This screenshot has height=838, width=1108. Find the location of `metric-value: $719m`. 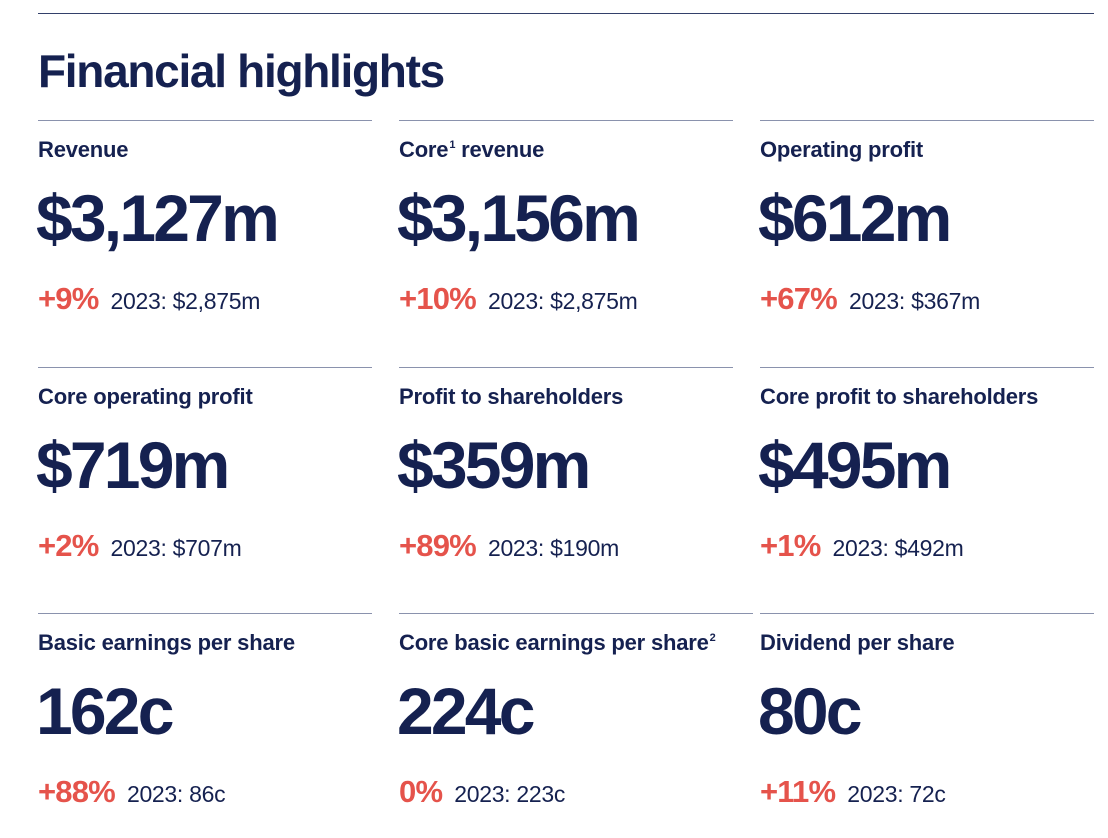

metric-value: $719m is located at coordinates (133, 465).